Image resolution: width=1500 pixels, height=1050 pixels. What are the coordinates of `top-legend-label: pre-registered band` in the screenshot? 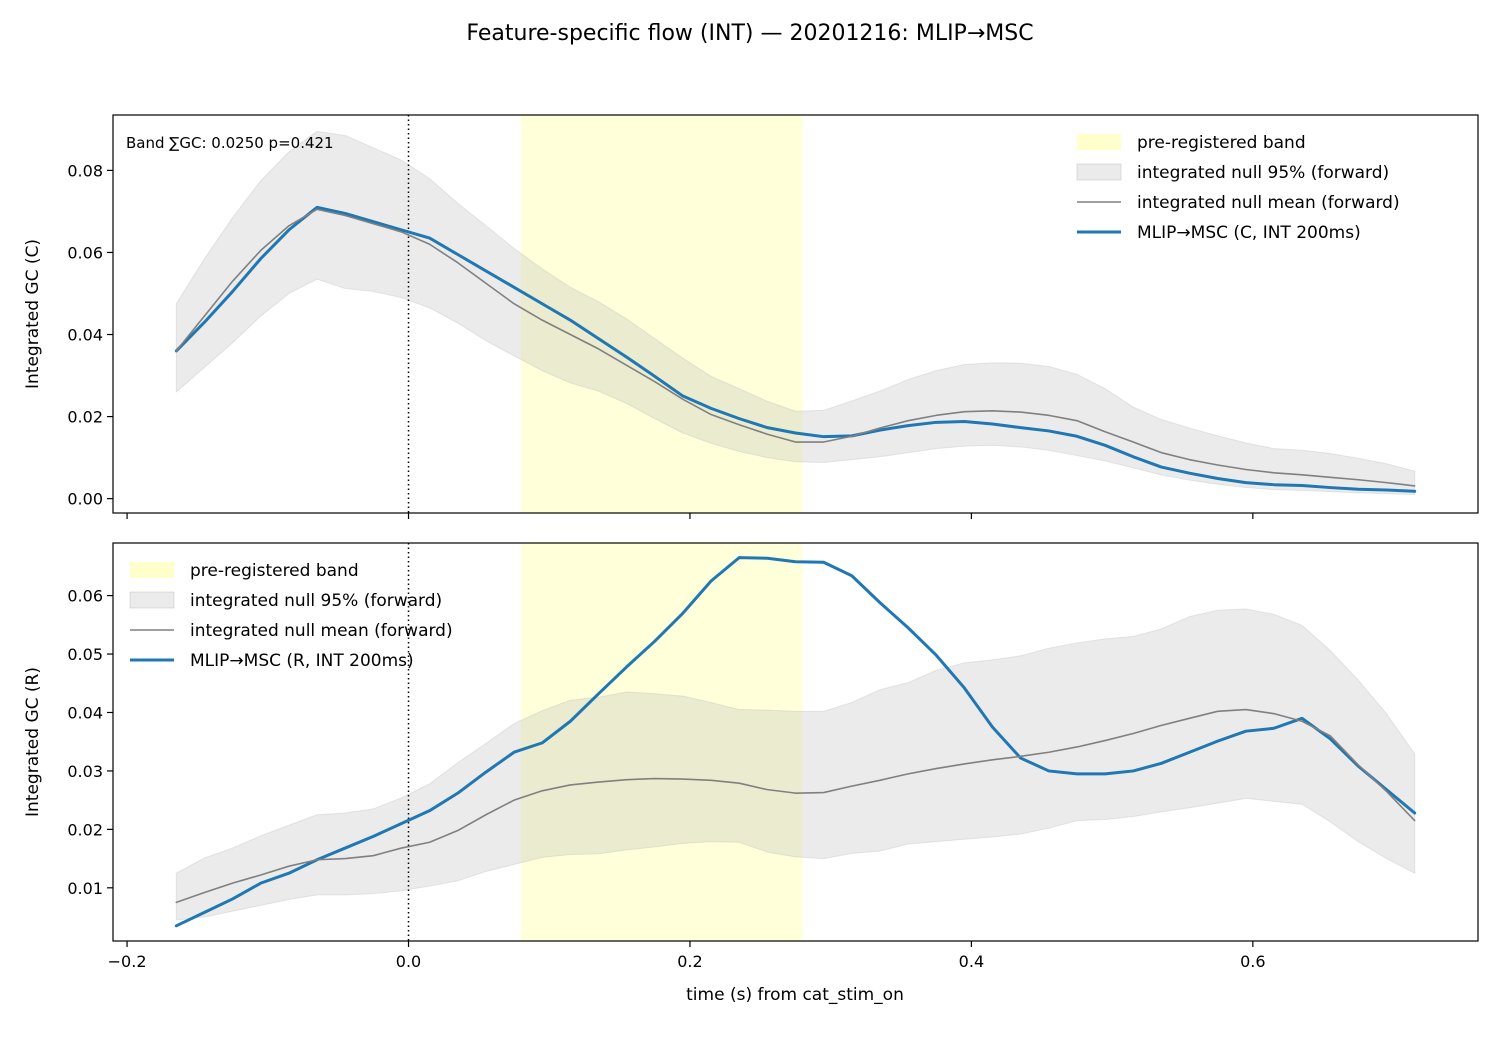 It's located at (1221, 143).